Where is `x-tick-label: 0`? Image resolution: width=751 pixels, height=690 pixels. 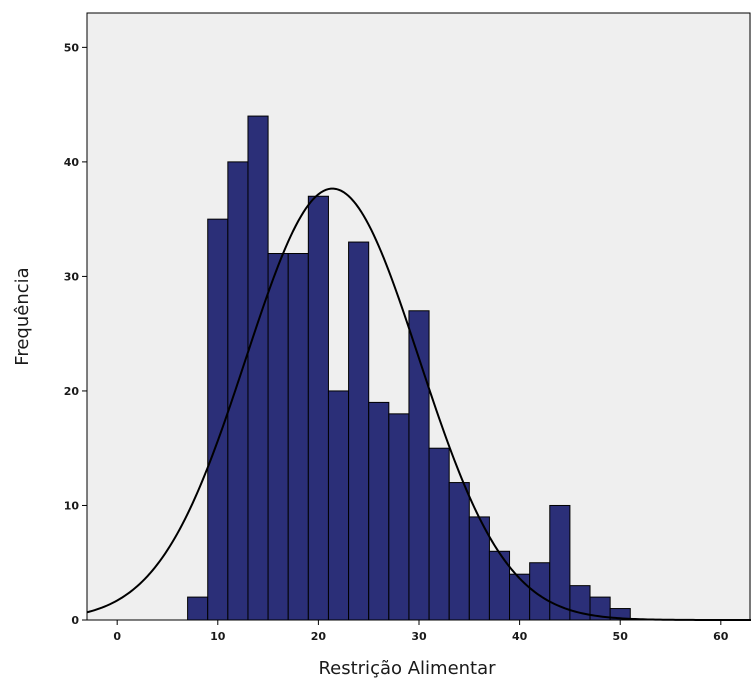 x-tick-label: 0 is located at coordinates (117, 636).